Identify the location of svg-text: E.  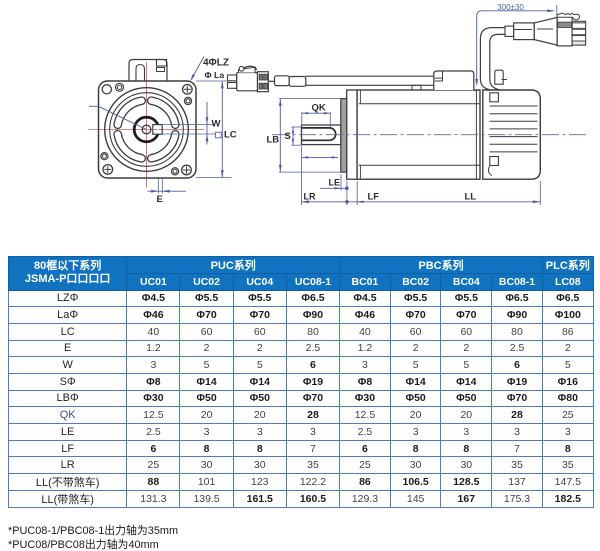
(160, 199).